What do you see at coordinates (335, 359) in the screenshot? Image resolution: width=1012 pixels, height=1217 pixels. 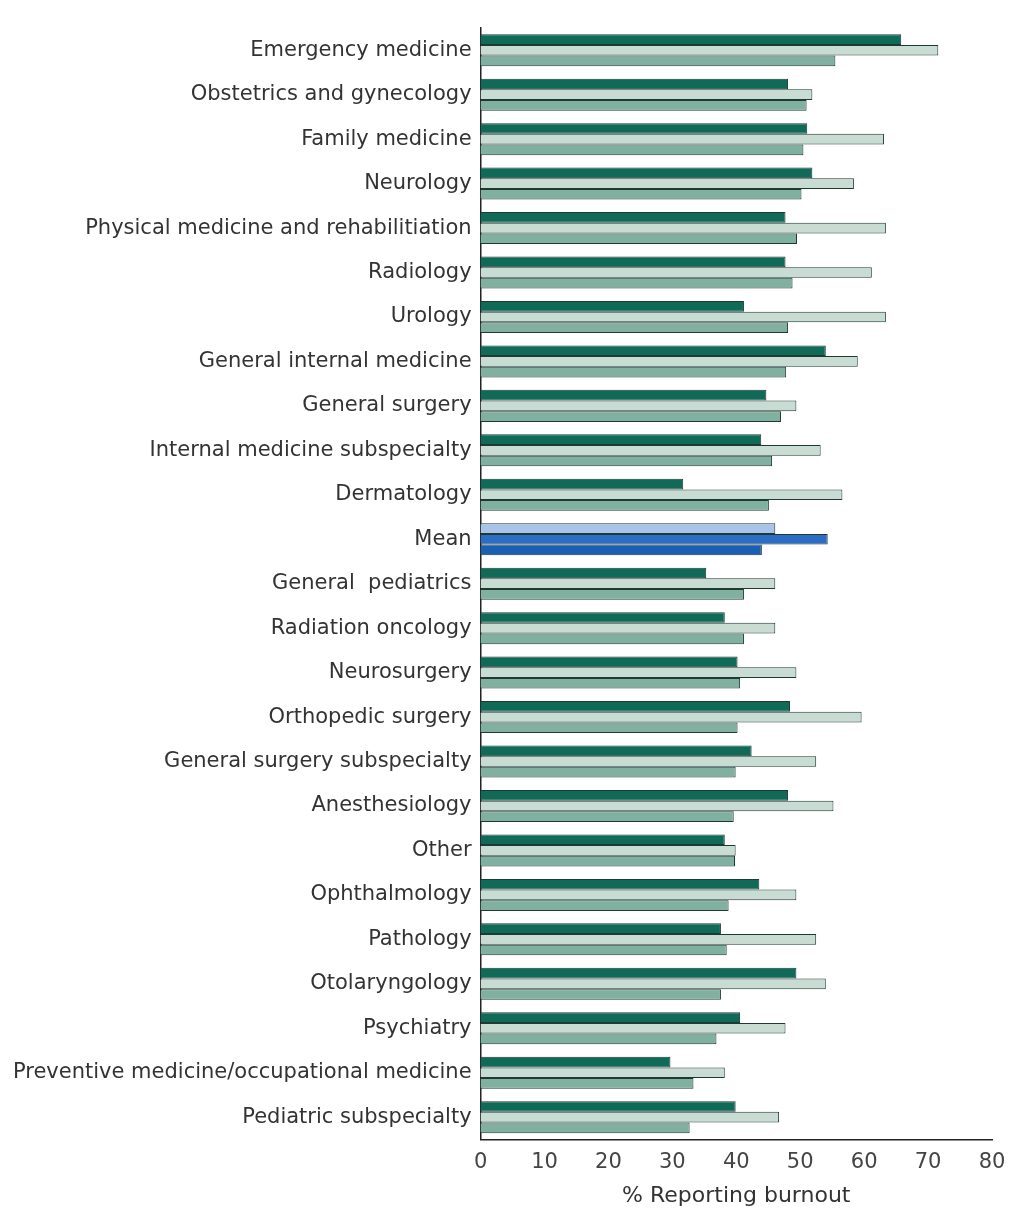 I see `y-tick-label: General internal medicine` at bounding box center [335, 359].